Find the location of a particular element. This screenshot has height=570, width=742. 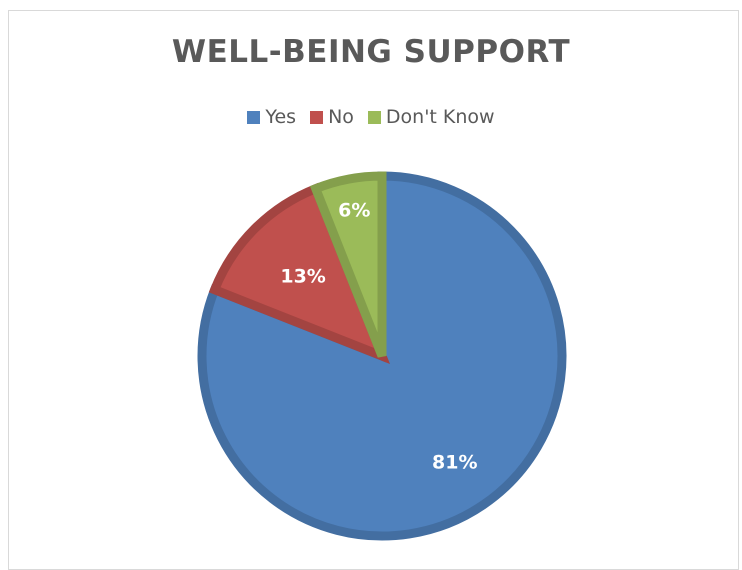

data-label-yes: 81% is located at coordinates (454, 463).